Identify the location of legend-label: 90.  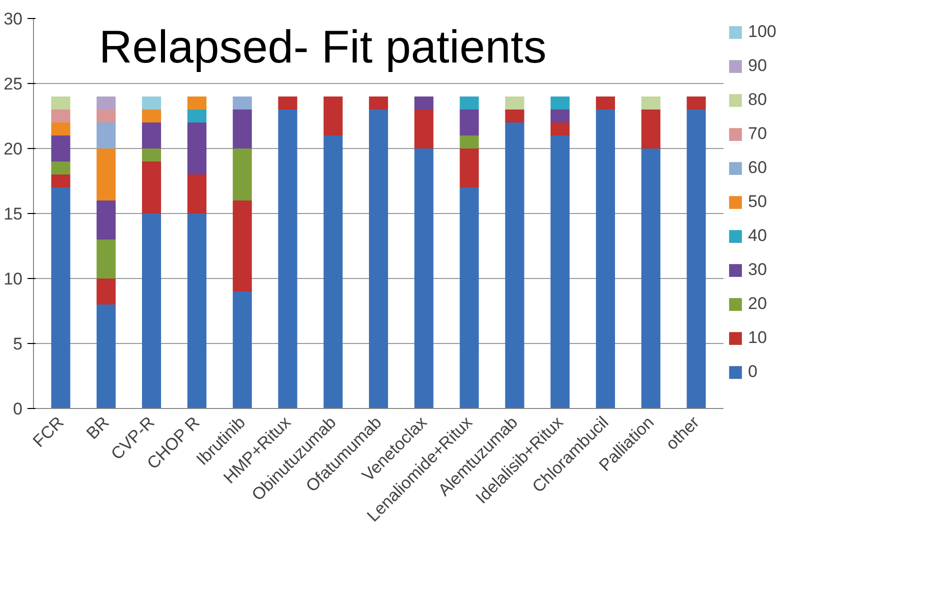
(758, 66).